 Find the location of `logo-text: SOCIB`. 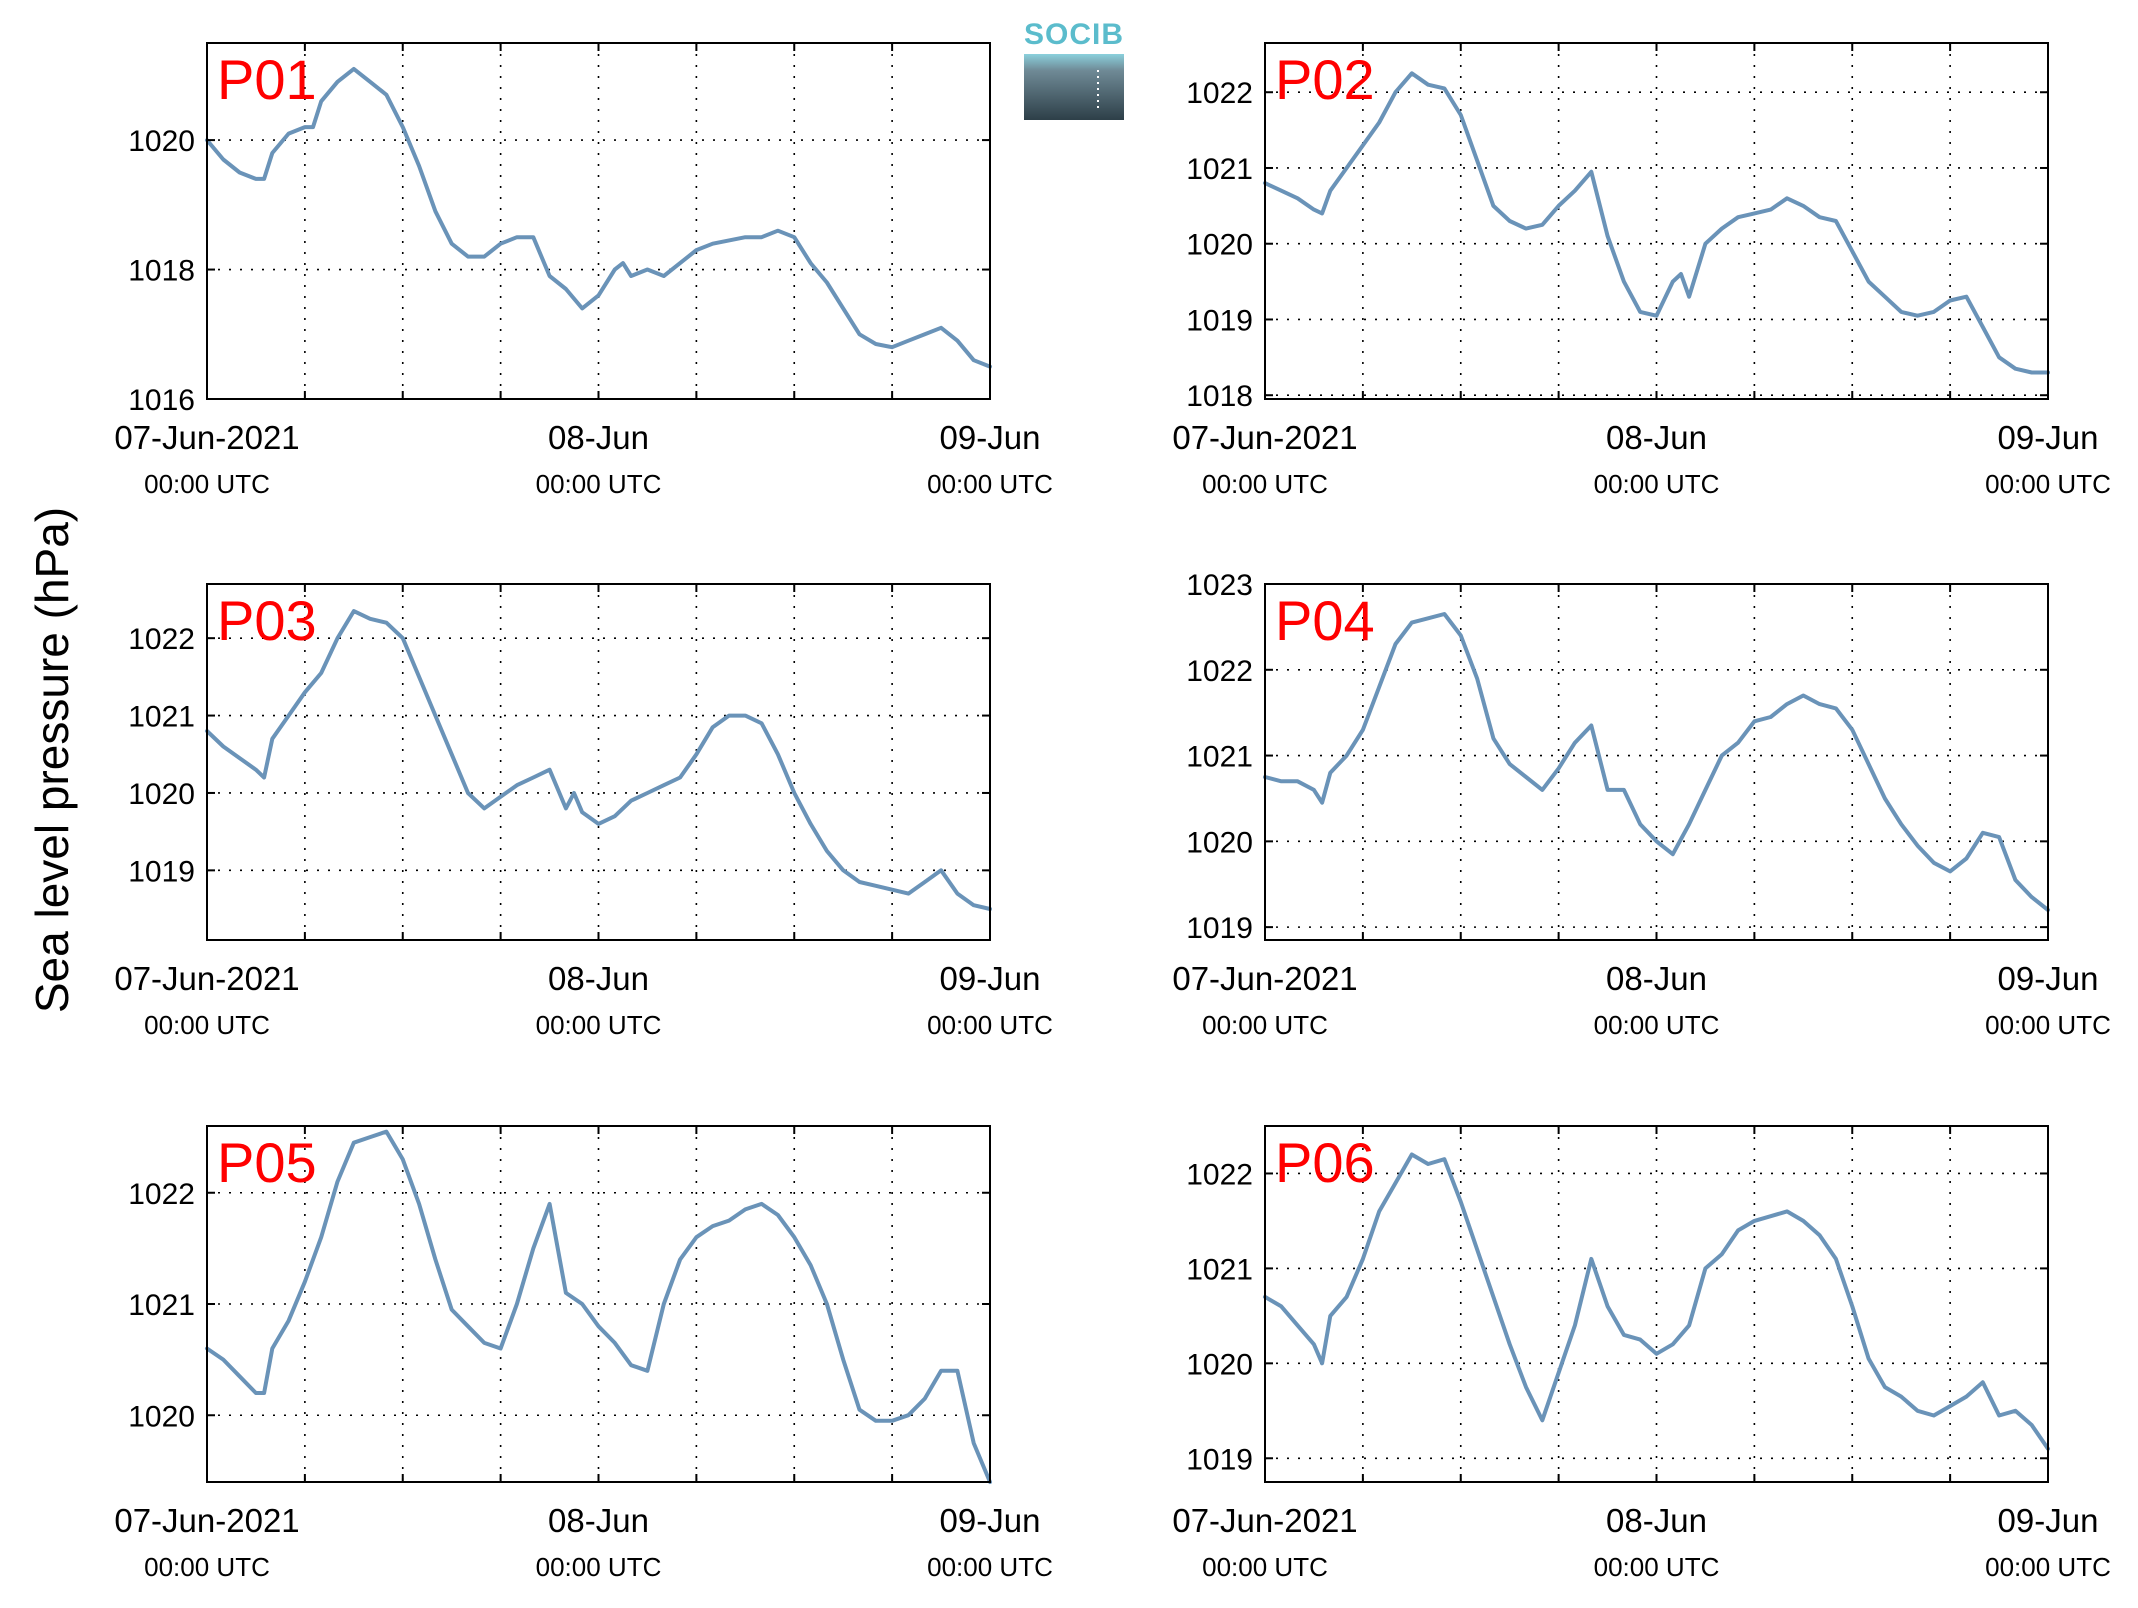

logo-text: SOCIB is located at coordinates (1074, 34).